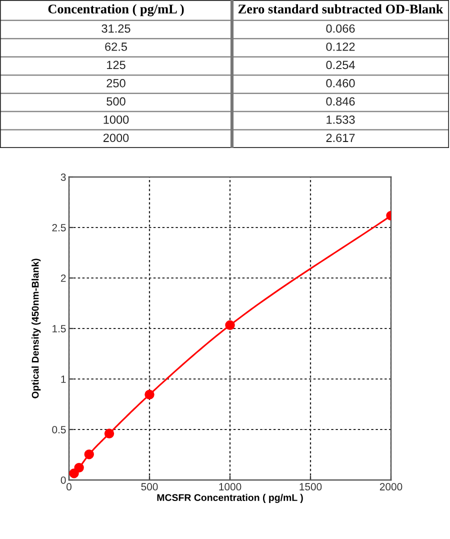 Image resolution: width=450 pixels, height=539 pixels. What do you see at coordinates (63, 278) in the screenshot?
I see `y-tick-label: 2` at bounding box center [63, 278].